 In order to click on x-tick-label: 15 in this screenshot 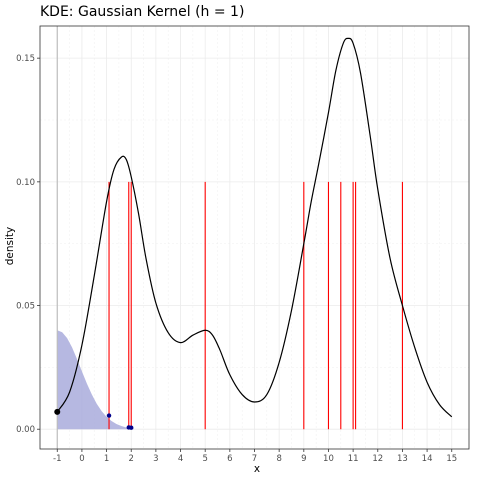, I will do `click(451, 459)`.